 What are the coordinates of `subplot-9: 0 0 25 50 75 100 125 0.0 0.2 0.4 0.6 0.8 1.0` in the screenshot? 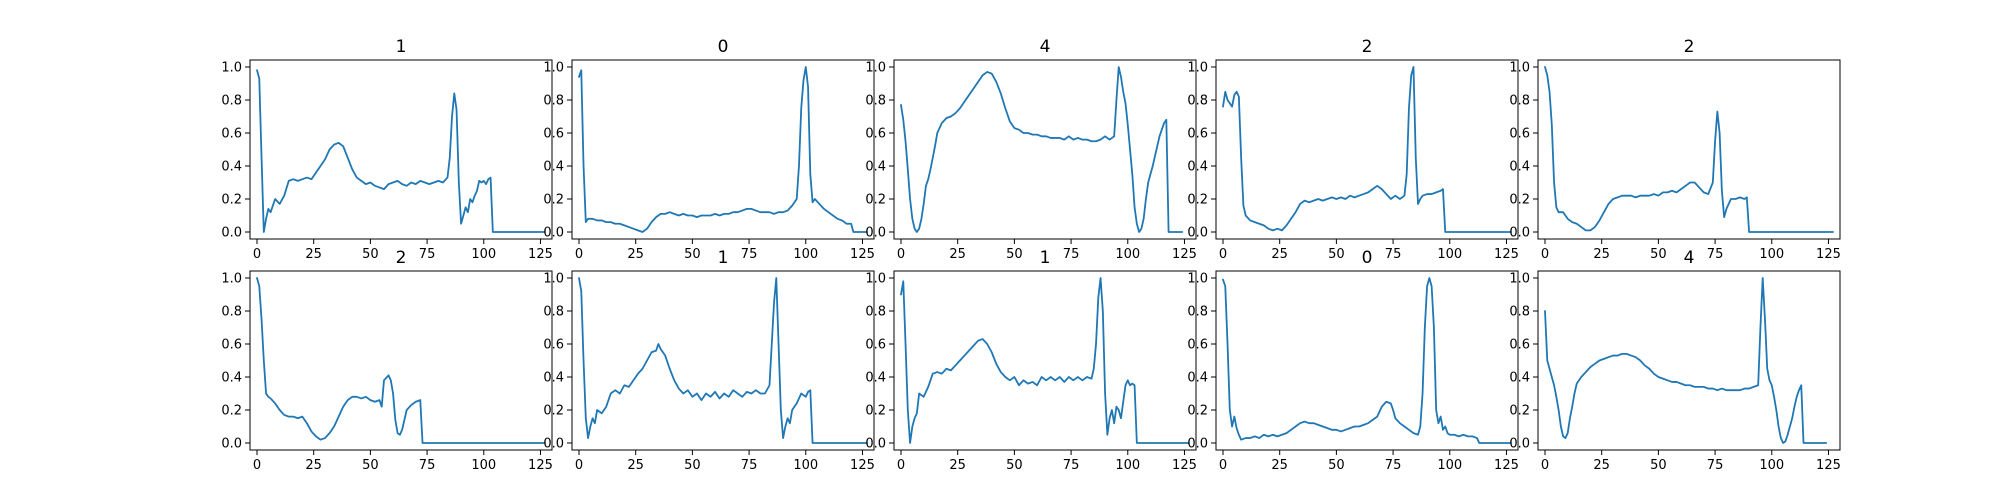 It's located at (1353, 360).